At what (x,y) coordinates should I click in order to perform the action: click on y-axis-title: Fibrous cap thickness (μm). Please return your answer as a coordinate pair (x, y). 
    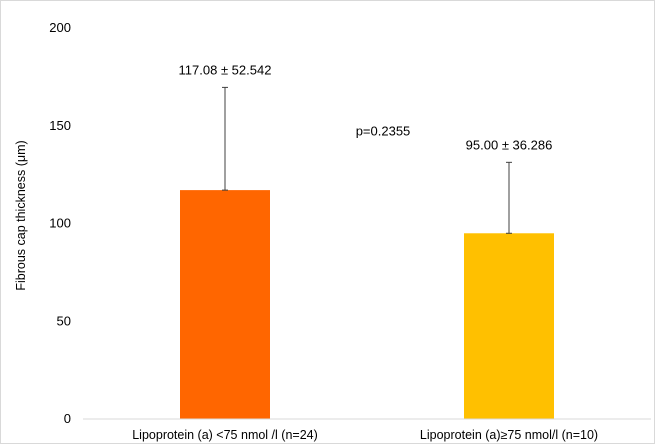
    Looking at the image, I should click on (21, 215).